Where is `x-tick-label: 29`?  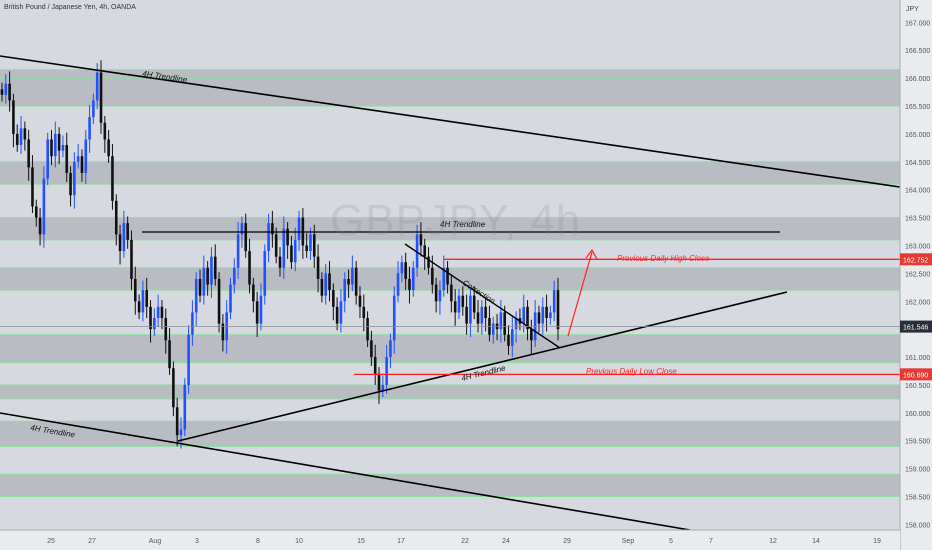
x-tick-label: 29 is located at coordinates (567, 541).